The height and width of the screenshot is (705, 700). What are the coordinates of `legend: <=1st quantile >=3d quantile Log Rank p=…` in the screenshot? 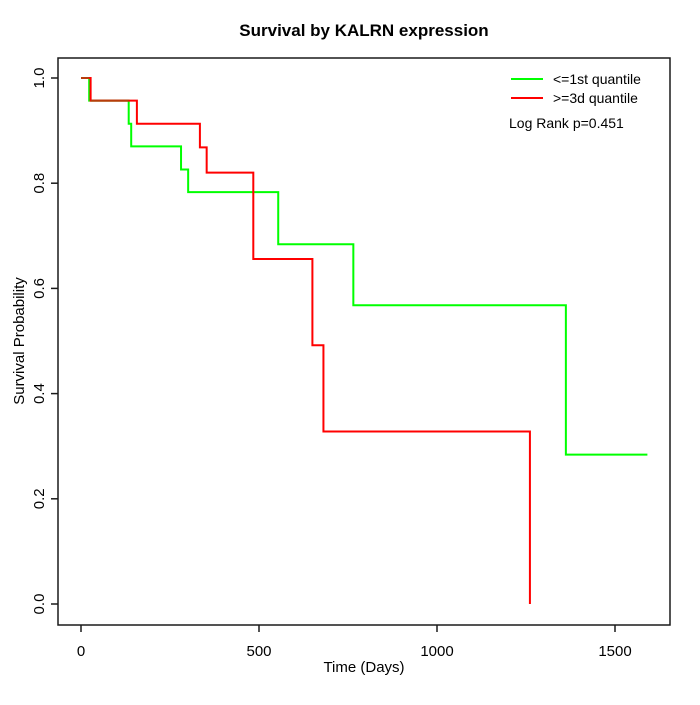 It's located at (575, 101).